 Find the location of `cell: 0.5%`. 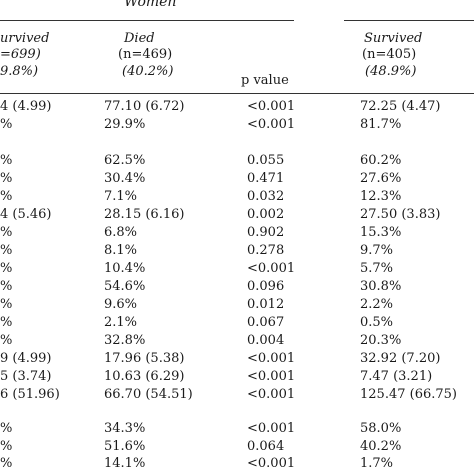

cell: 0.5% is located at coordinates (377, 322).